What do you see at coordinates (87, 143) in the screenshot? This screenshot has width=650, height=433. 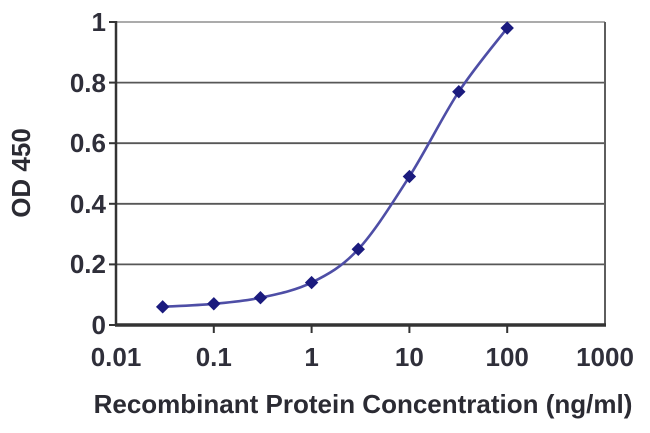 I see `y-tick-label: 0.6` at bounding box center [87, 143].